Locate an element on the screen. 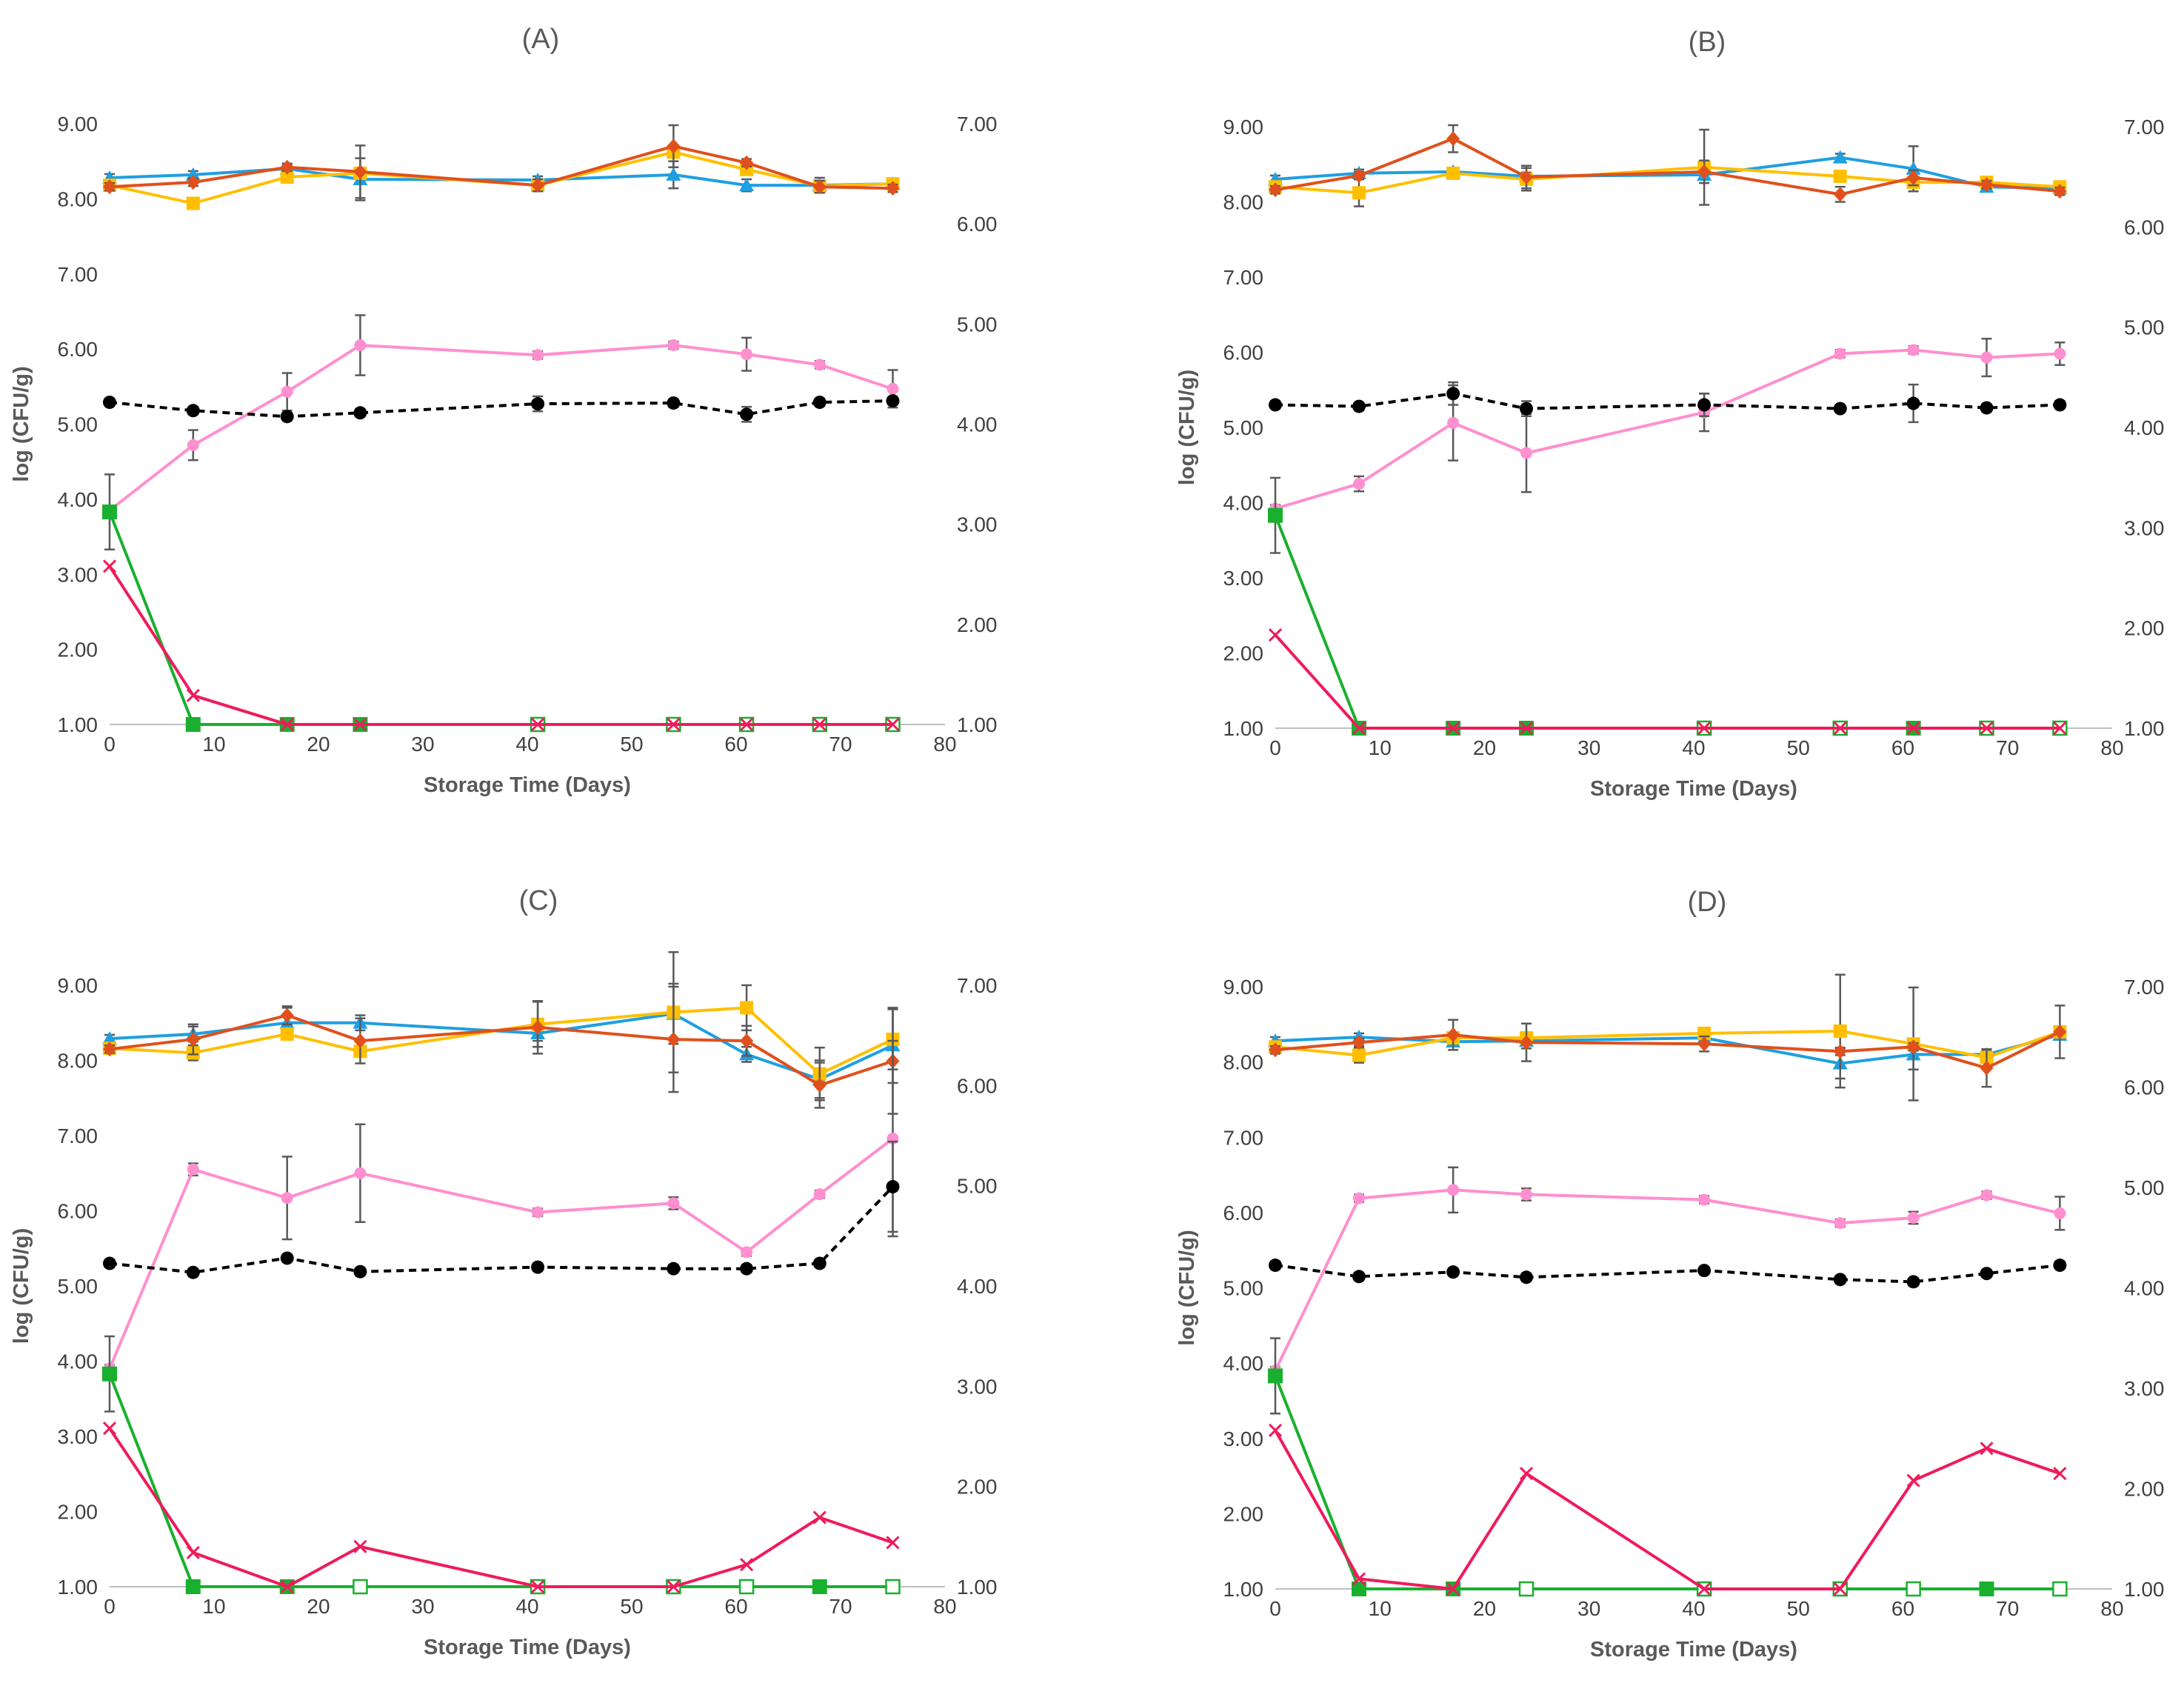  x-tick-label: 10 is located at coordinates (213, 744).